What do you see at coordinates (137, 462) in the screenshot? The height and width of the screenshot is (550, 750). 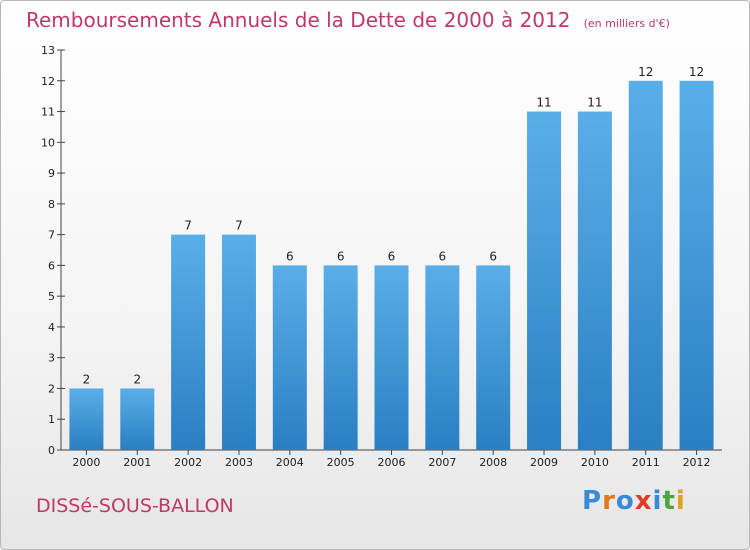 I see `x-tick-label: 2001` at bounding box center [137, 462].